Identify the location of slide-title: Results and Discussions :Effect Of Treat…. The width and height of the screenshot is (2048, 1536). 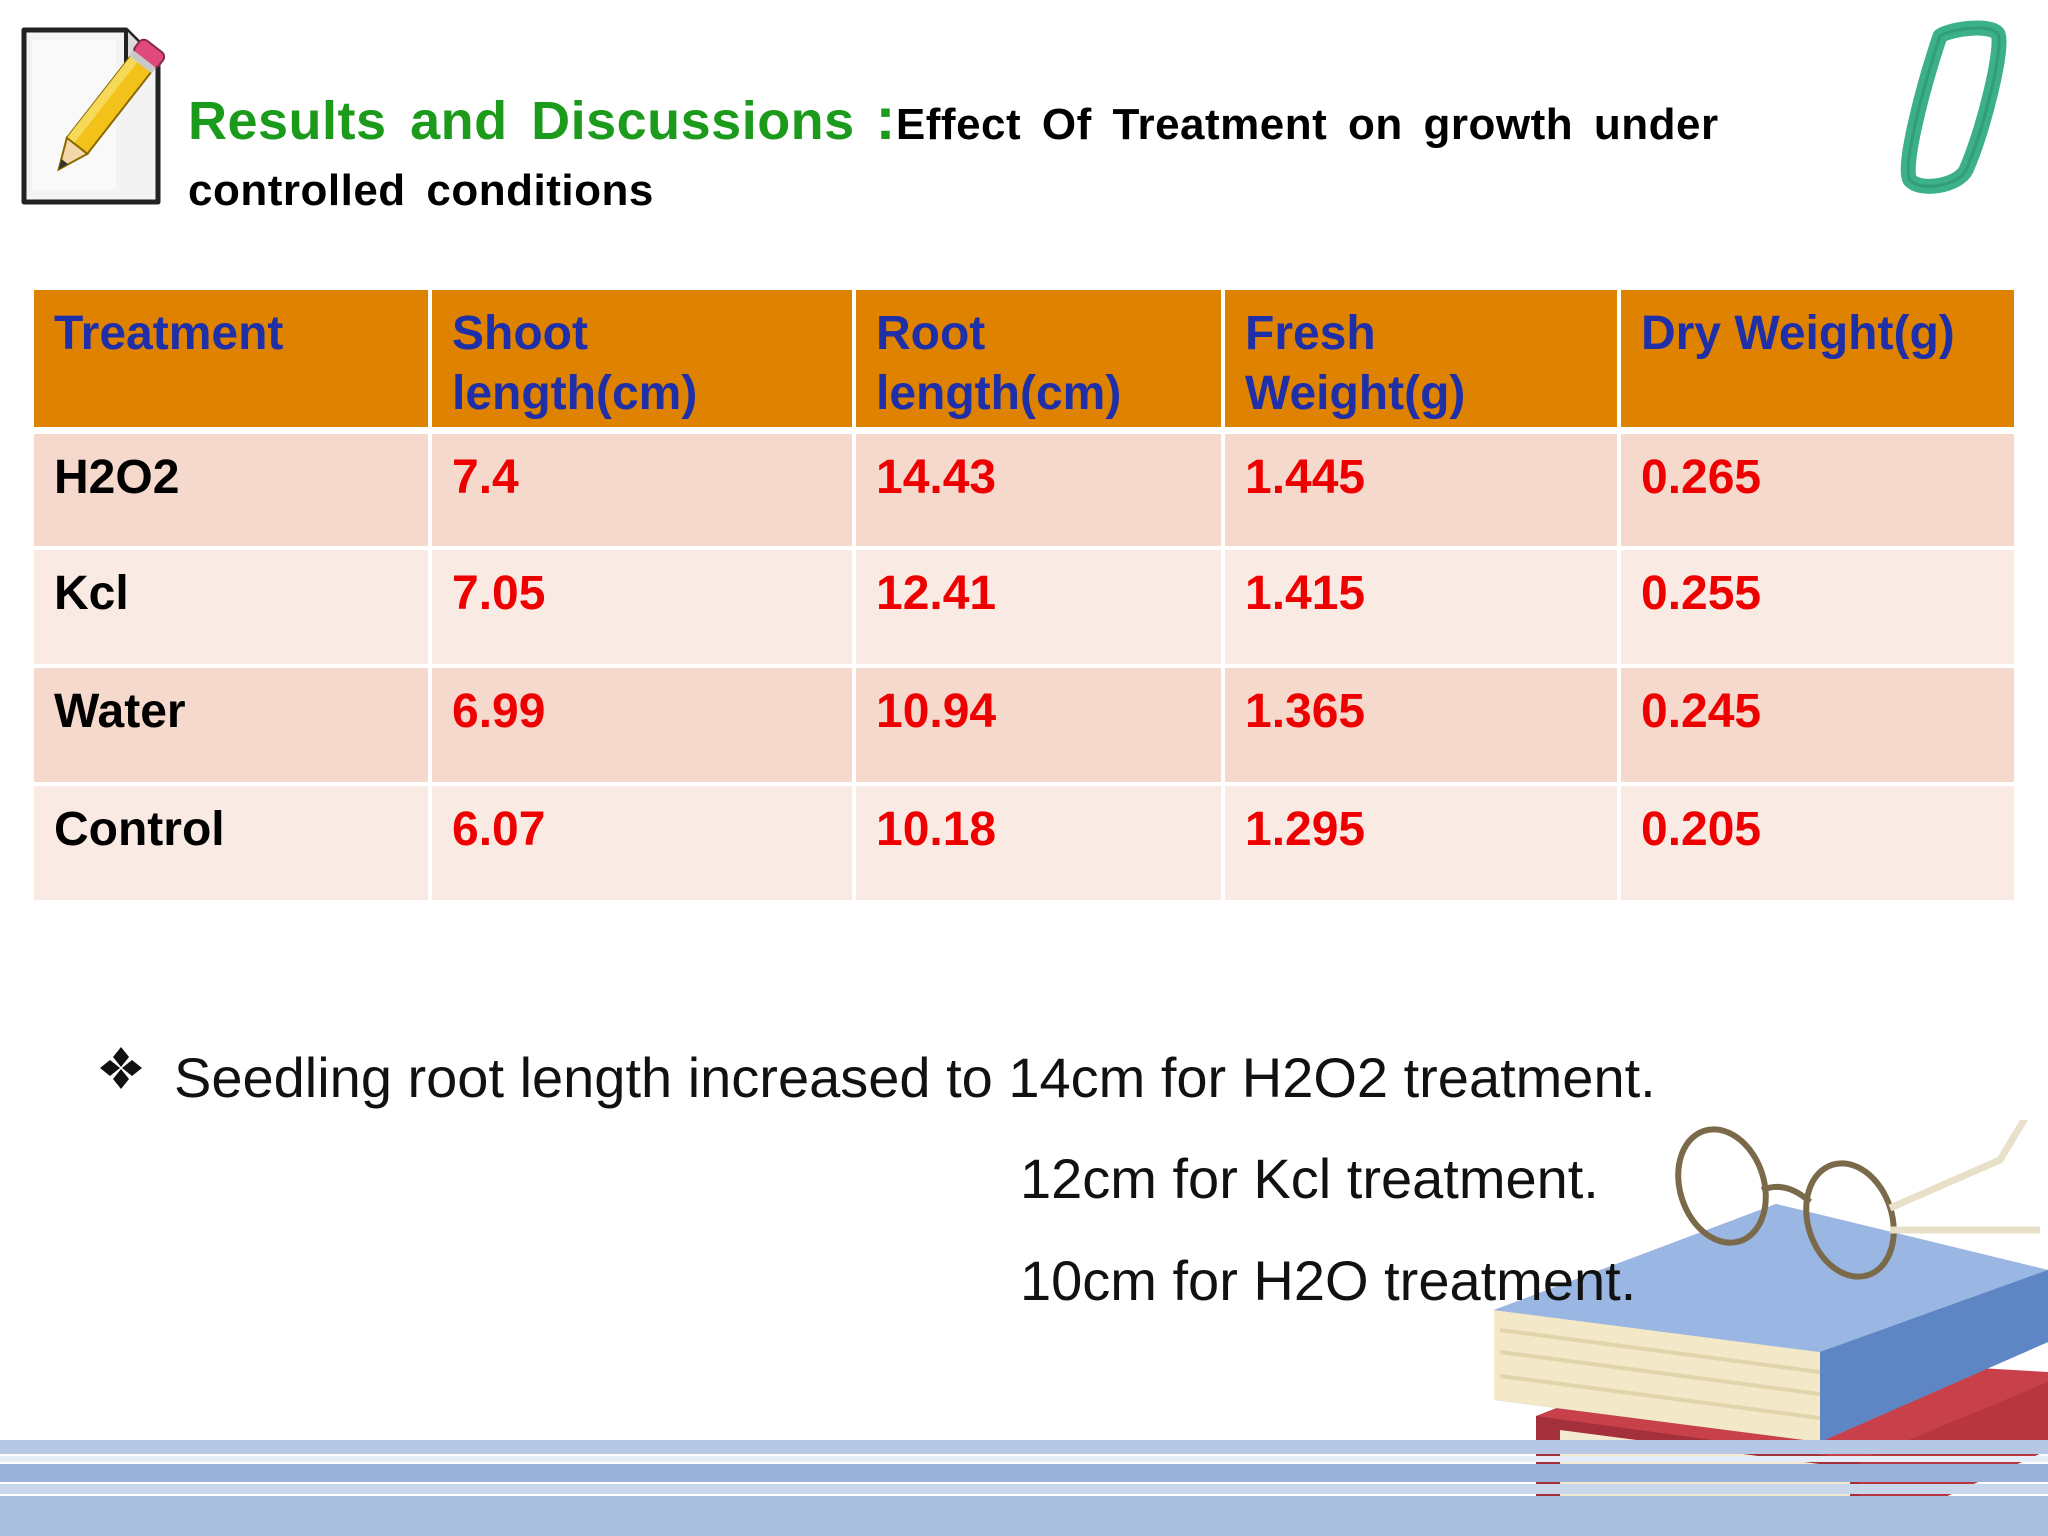
(1038, 155).